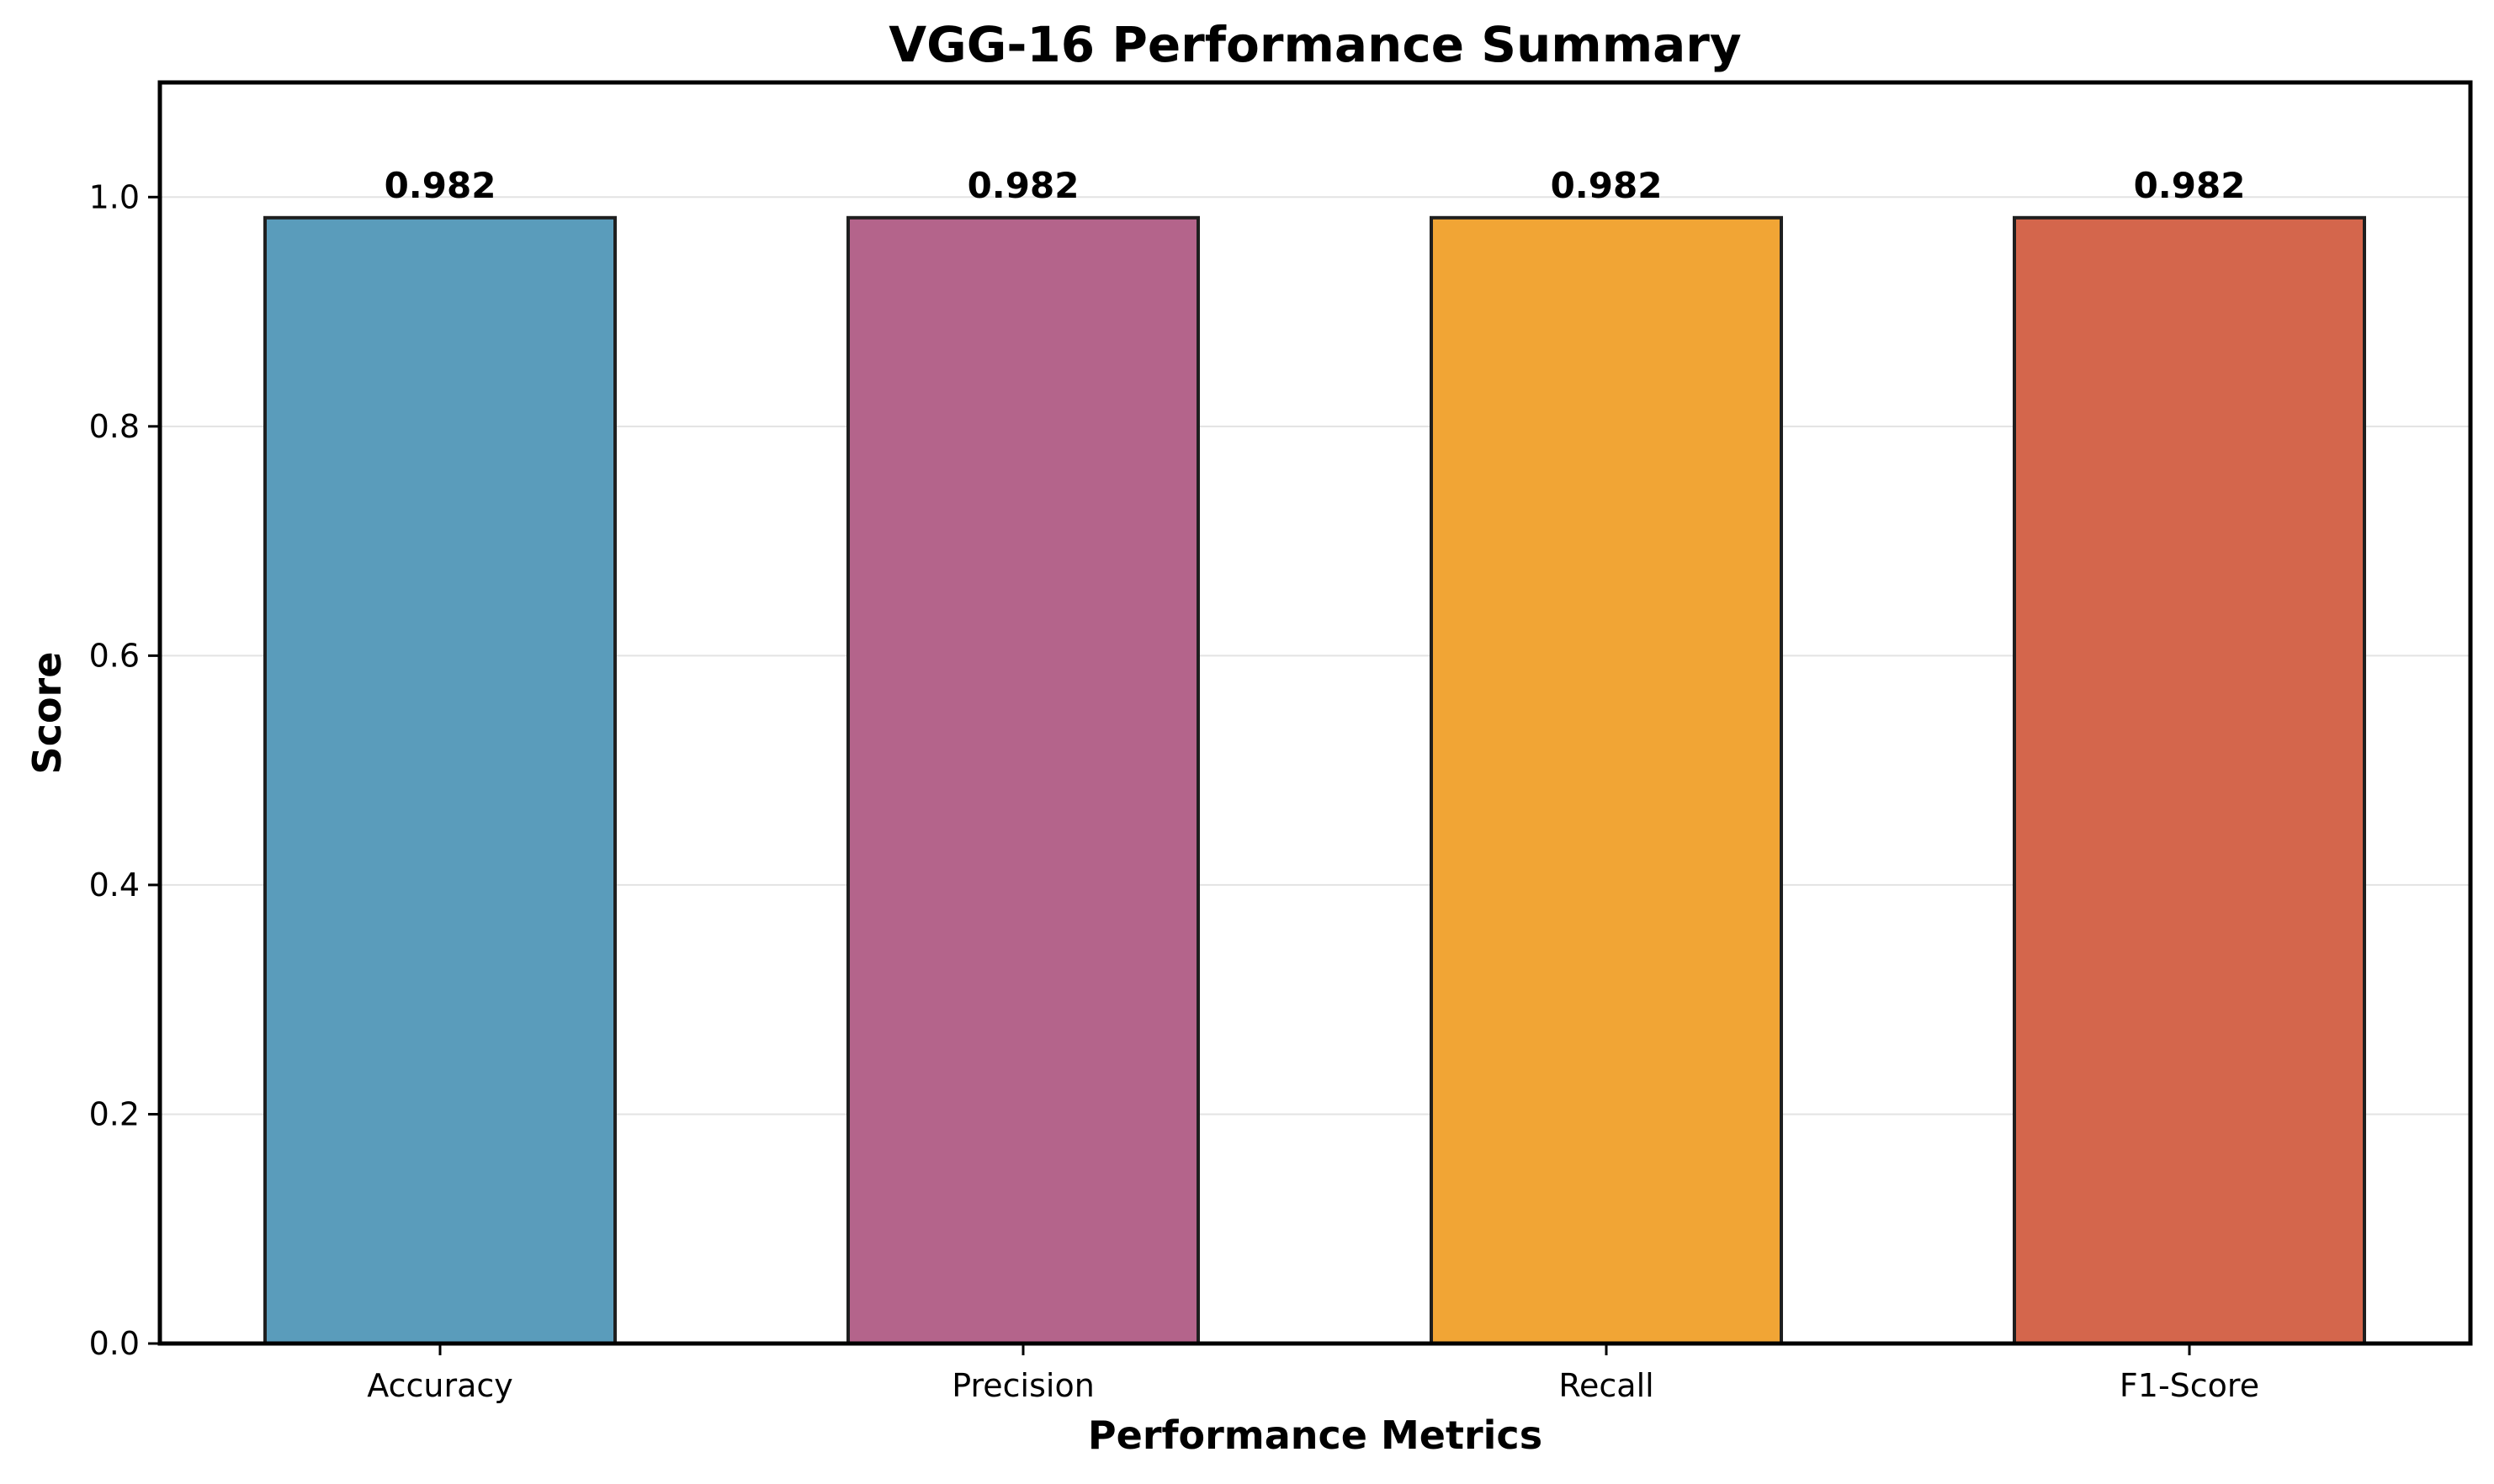 The width and height of the screenshot is (2494, 1484). What do you see at coordinates (115, 426) in the screenshot?
I see `y-tick-label: 0.8` at bounding box center [115, 426].